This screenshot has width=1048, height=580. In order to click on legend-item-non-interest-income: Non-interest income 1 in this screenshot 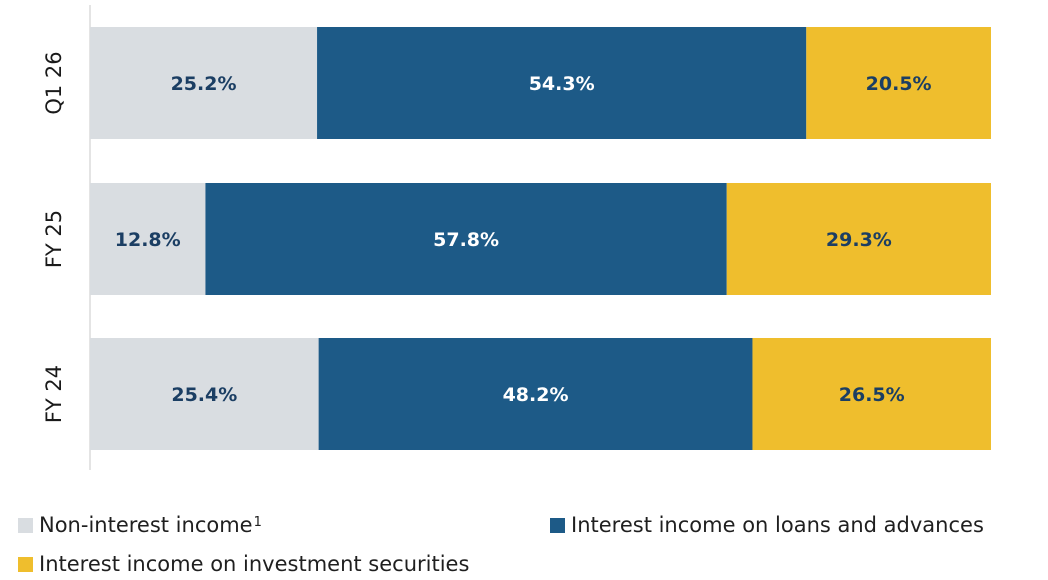, I will do `click(140, 525)`.